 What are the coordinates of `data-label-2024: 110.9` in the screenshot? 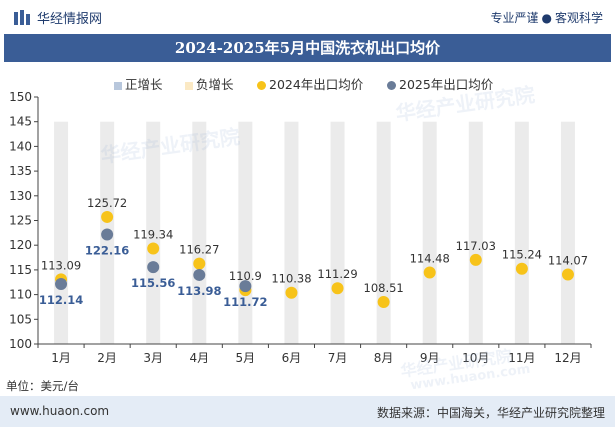 It's located at (245, 276).